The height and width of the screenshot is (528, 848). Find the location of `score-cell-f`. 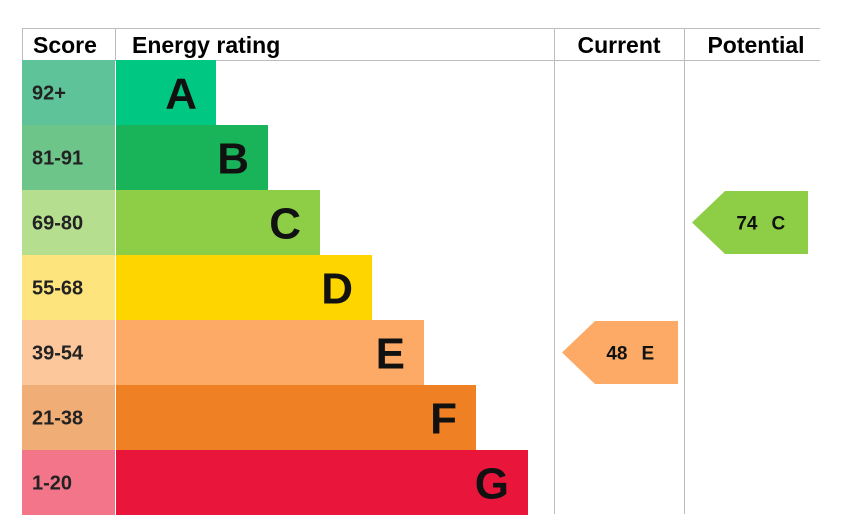

score-cell-f is located at coordinates (68, 417).